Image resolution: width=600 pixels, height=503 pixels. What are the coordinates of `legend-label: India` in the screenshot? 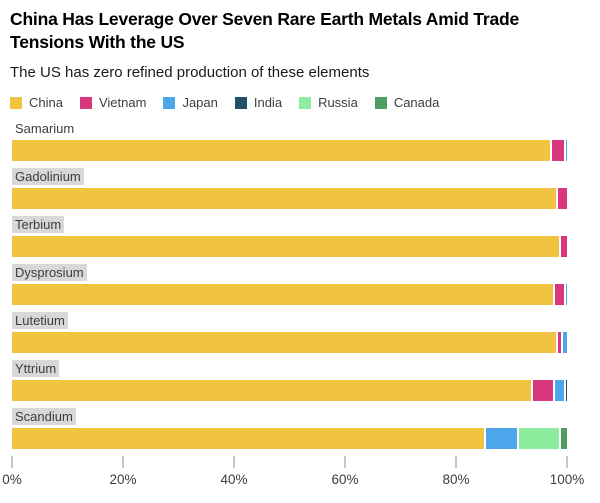 It's located at (268, 102).